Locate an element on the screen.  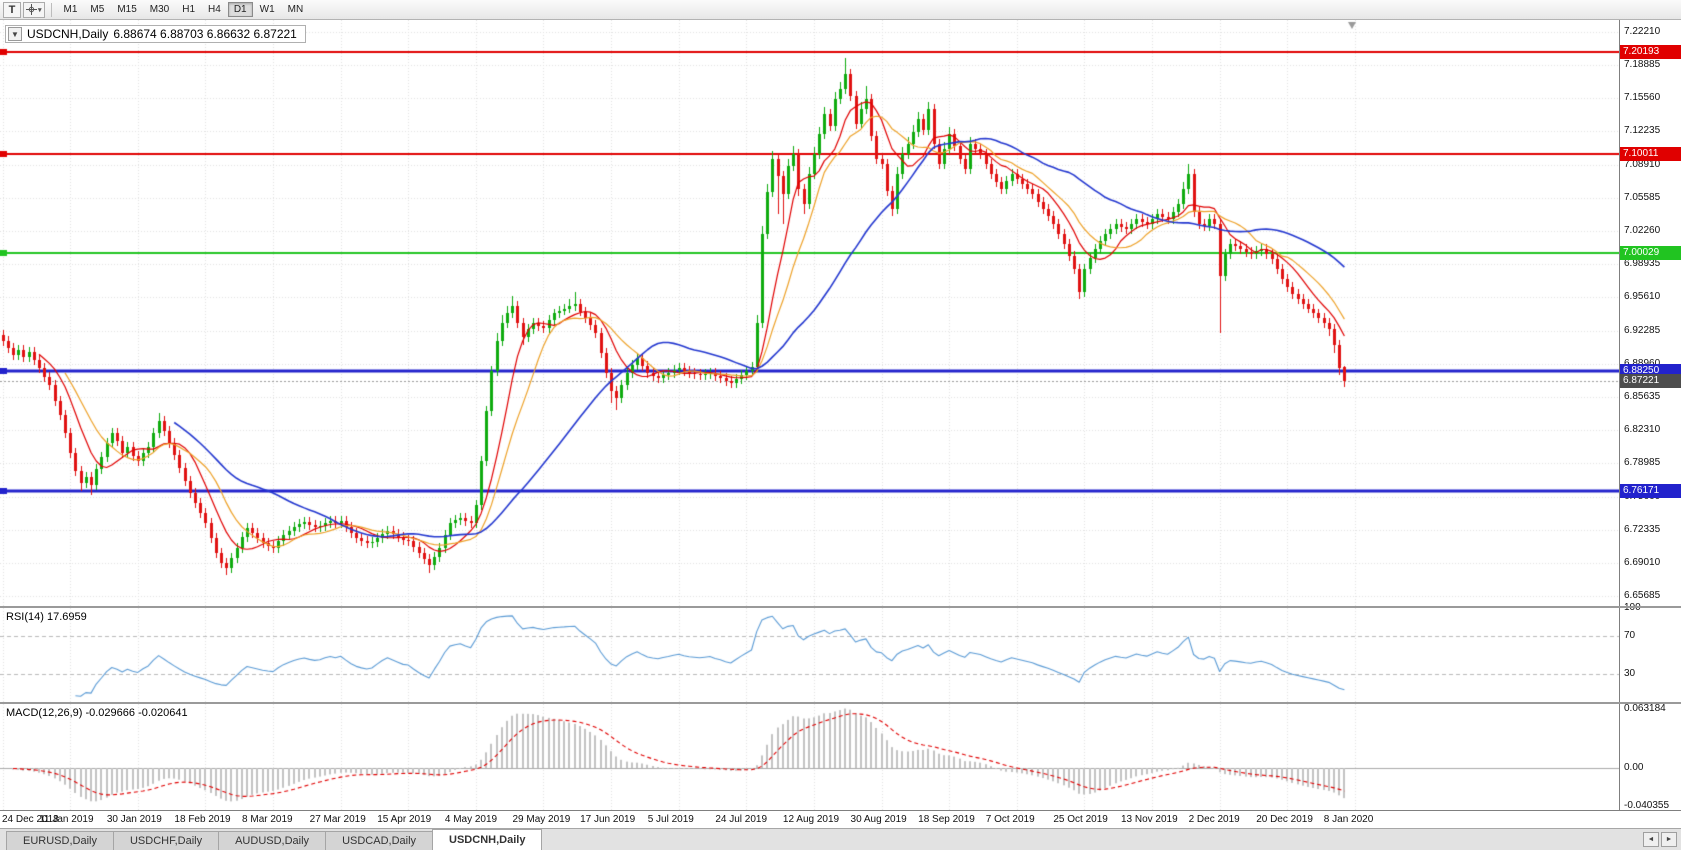
macd-axis-label: -0.040355 is located at coordinates (1647, 806).